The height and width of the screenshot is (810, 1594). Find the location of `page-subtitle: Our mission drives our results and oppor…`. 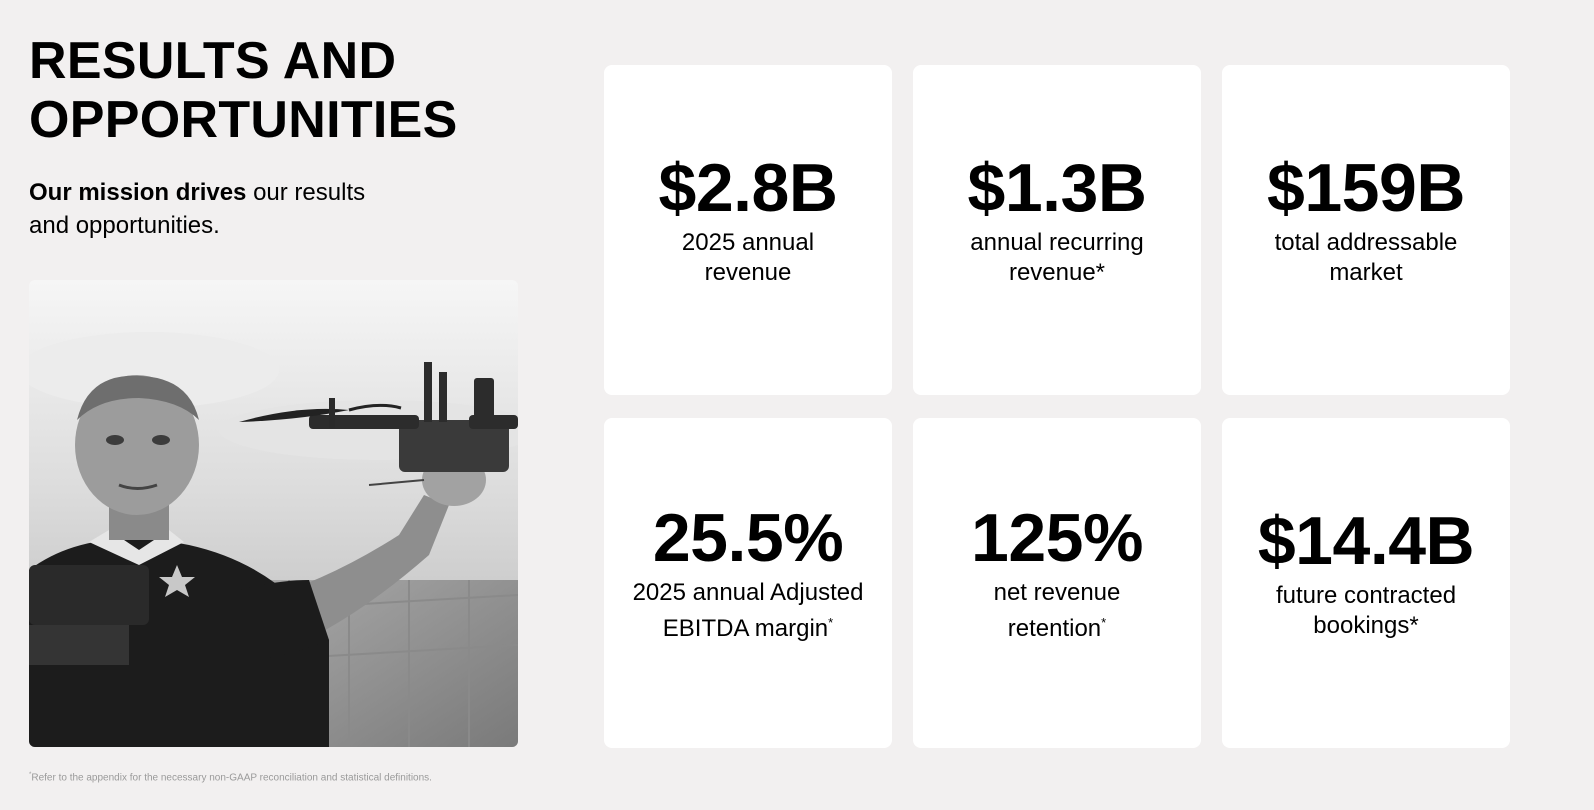

page-subtitle: Our mission drives our results and oppor… is located at coordinates (239, 209).